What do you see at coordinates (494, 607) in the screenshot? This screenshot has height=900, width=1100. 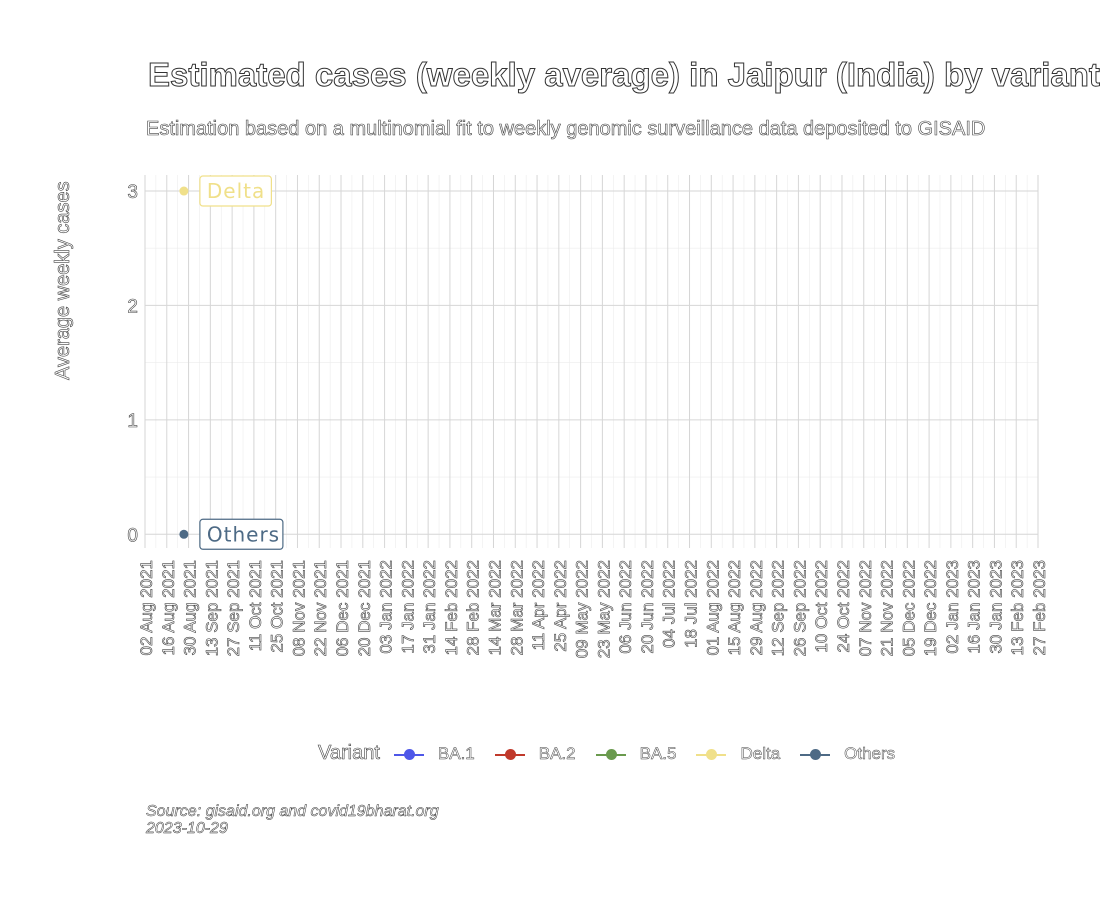 I see `x-tick-label: 14 Mar 2022` at bounding box center [494, 607].